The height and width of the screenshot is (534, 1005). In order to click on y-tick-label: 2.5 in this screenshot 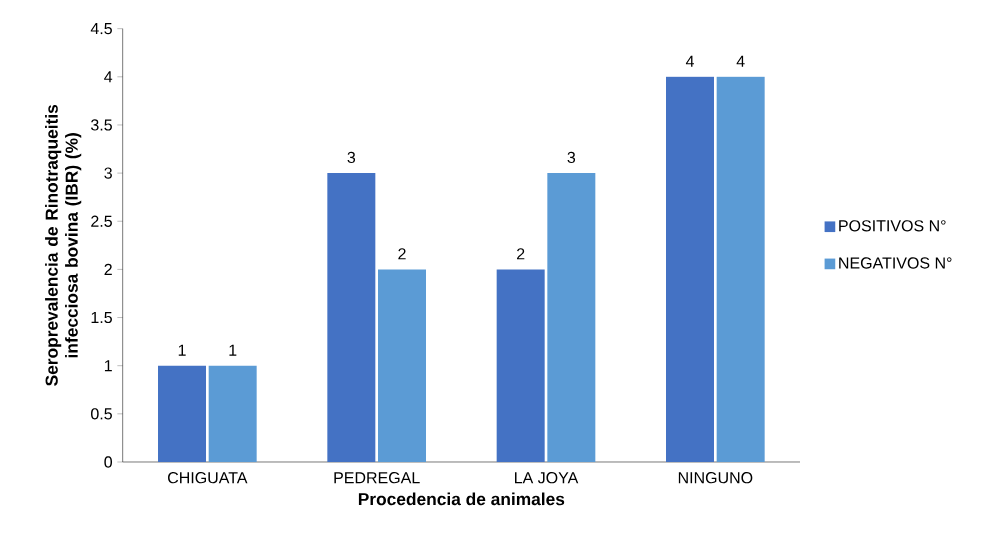, I will do `click(101, 221)`.